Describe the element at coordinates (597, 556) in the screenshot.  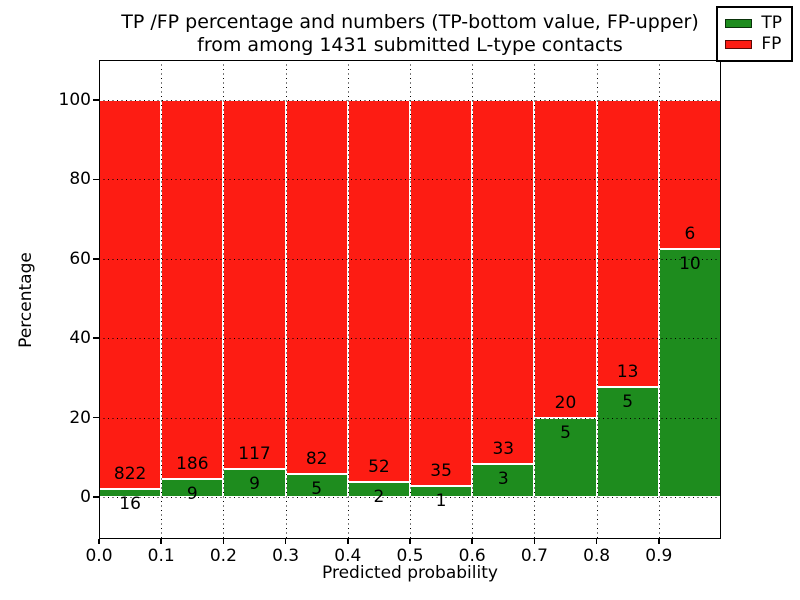
I see `x-tick-label-0.8: 0.8` at that location.